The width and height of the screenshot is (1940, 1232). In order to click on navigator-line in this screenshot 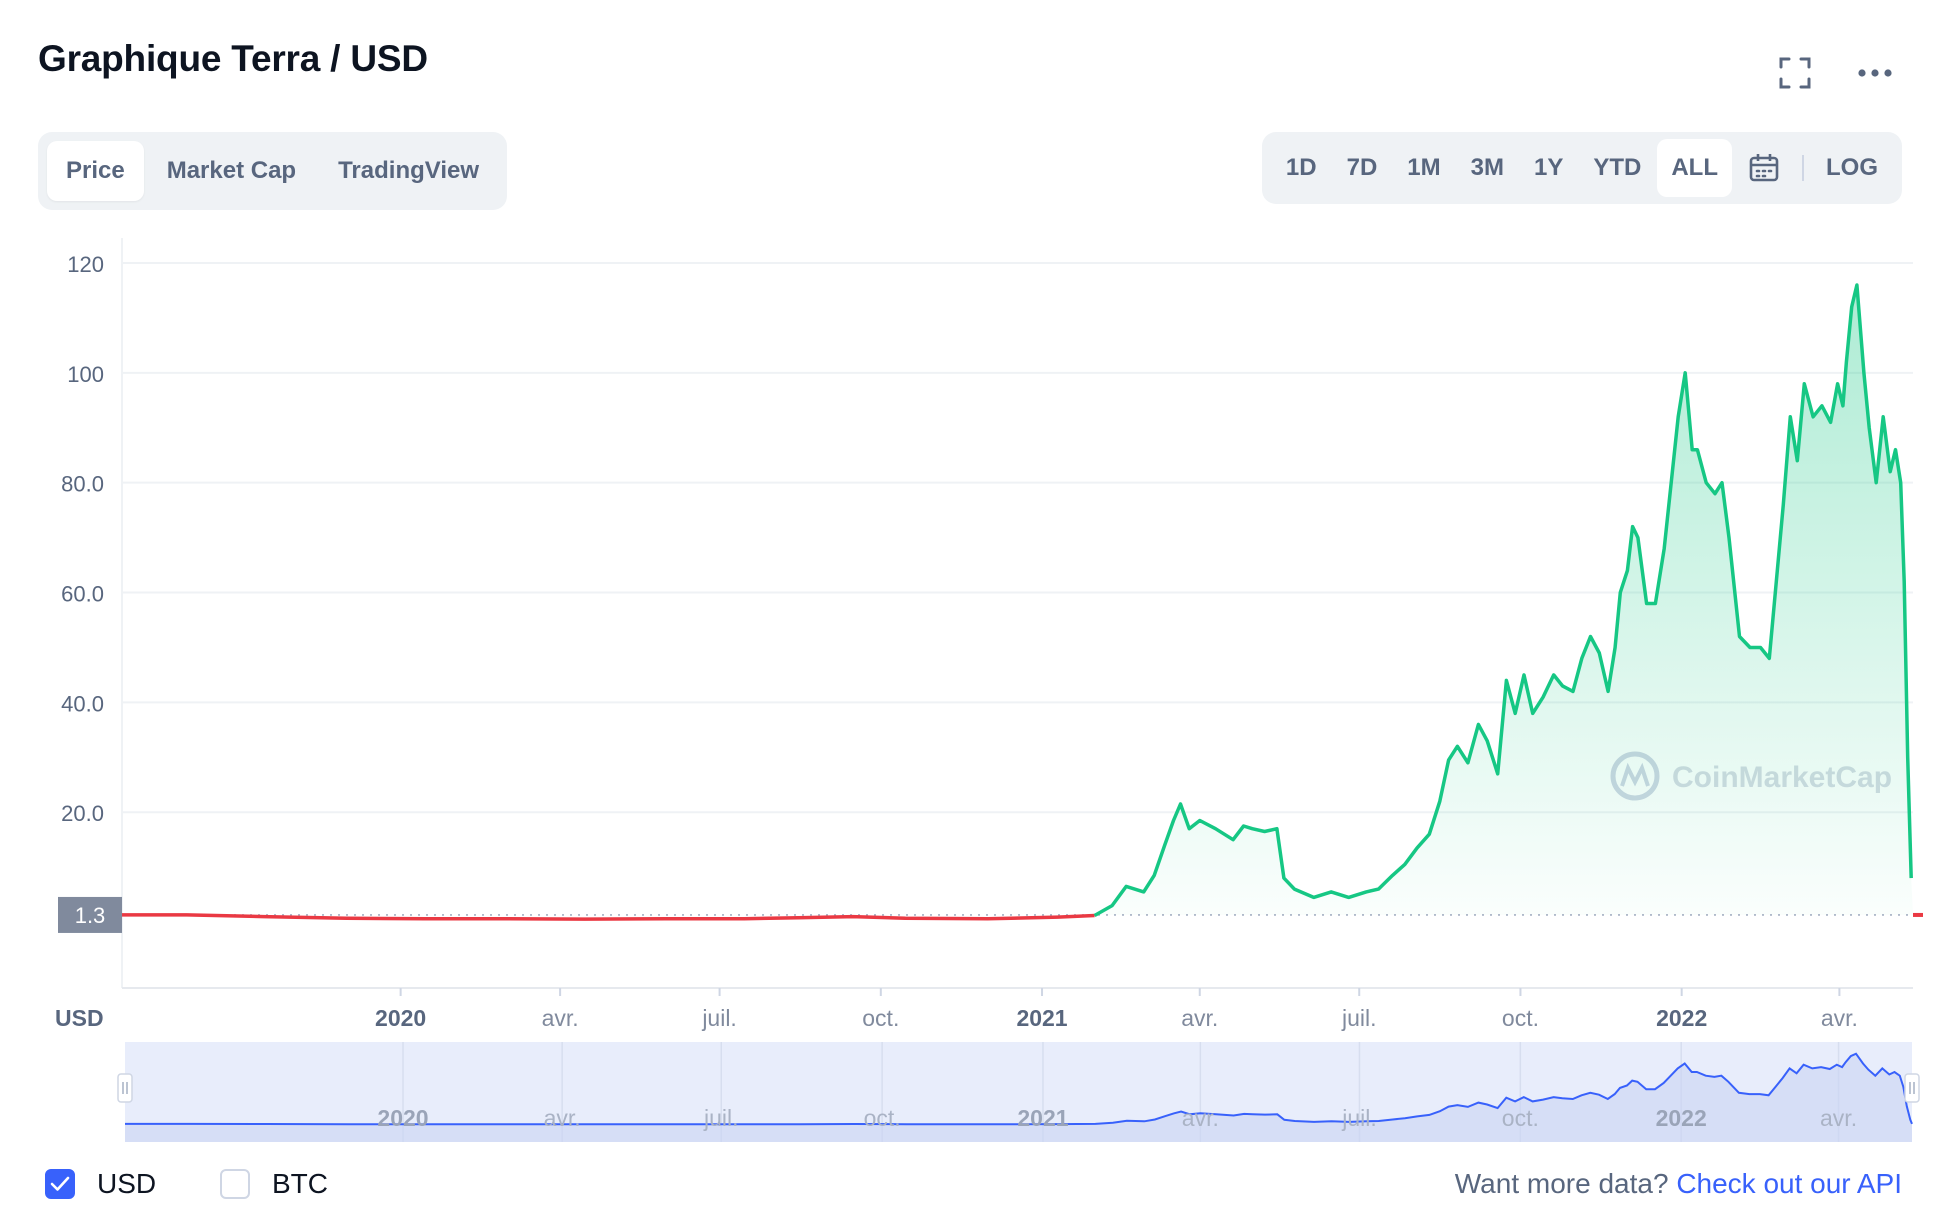, I will do `click(1019, 1089)`.